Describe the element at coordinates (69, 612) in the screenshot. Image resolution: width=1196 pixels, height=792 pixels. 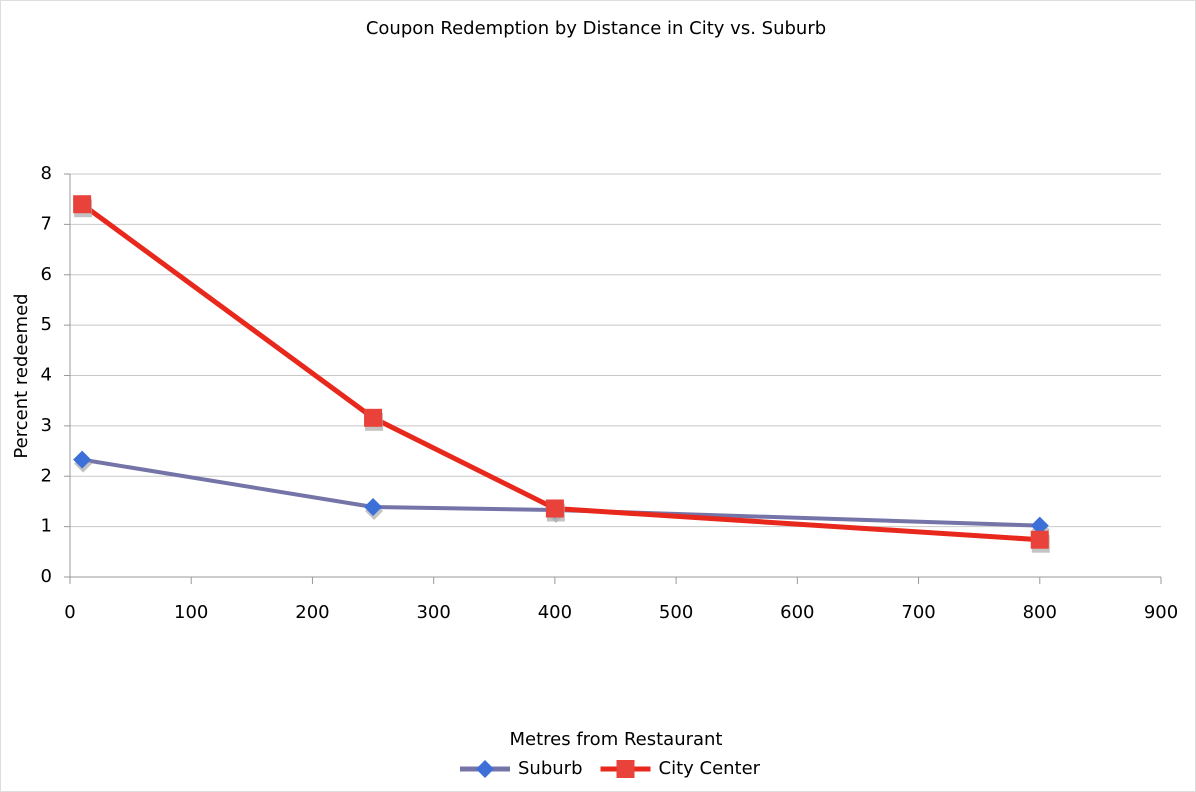
I see `x-tick-label: 0` at that location.